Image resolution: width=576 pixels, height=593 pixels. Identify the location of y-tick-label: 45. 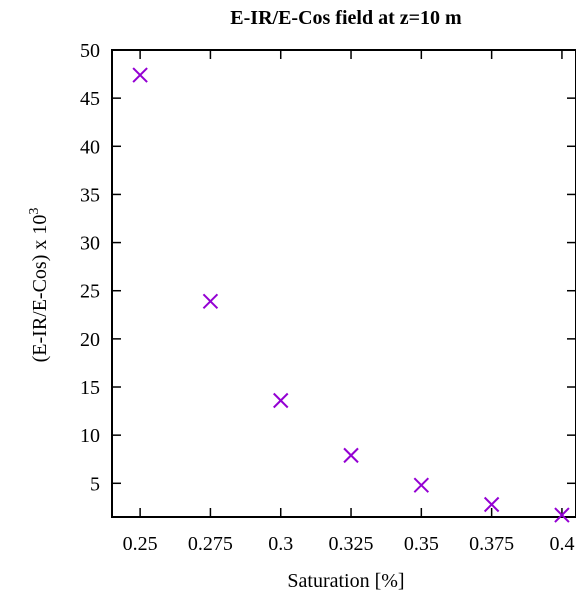
(90, 99).